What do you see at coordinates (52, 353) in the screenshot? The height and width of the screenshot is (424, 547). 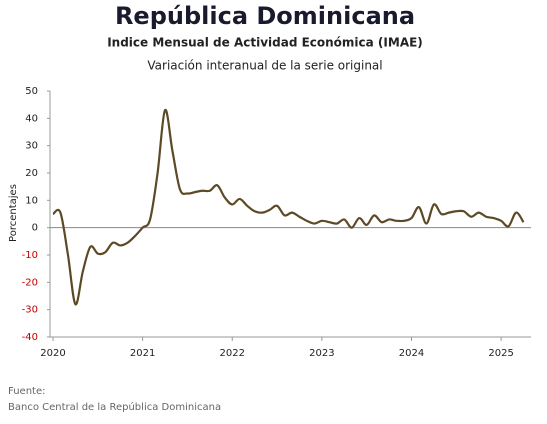 I see `x-tick-label: 2020` at bounding box center [52, 353].